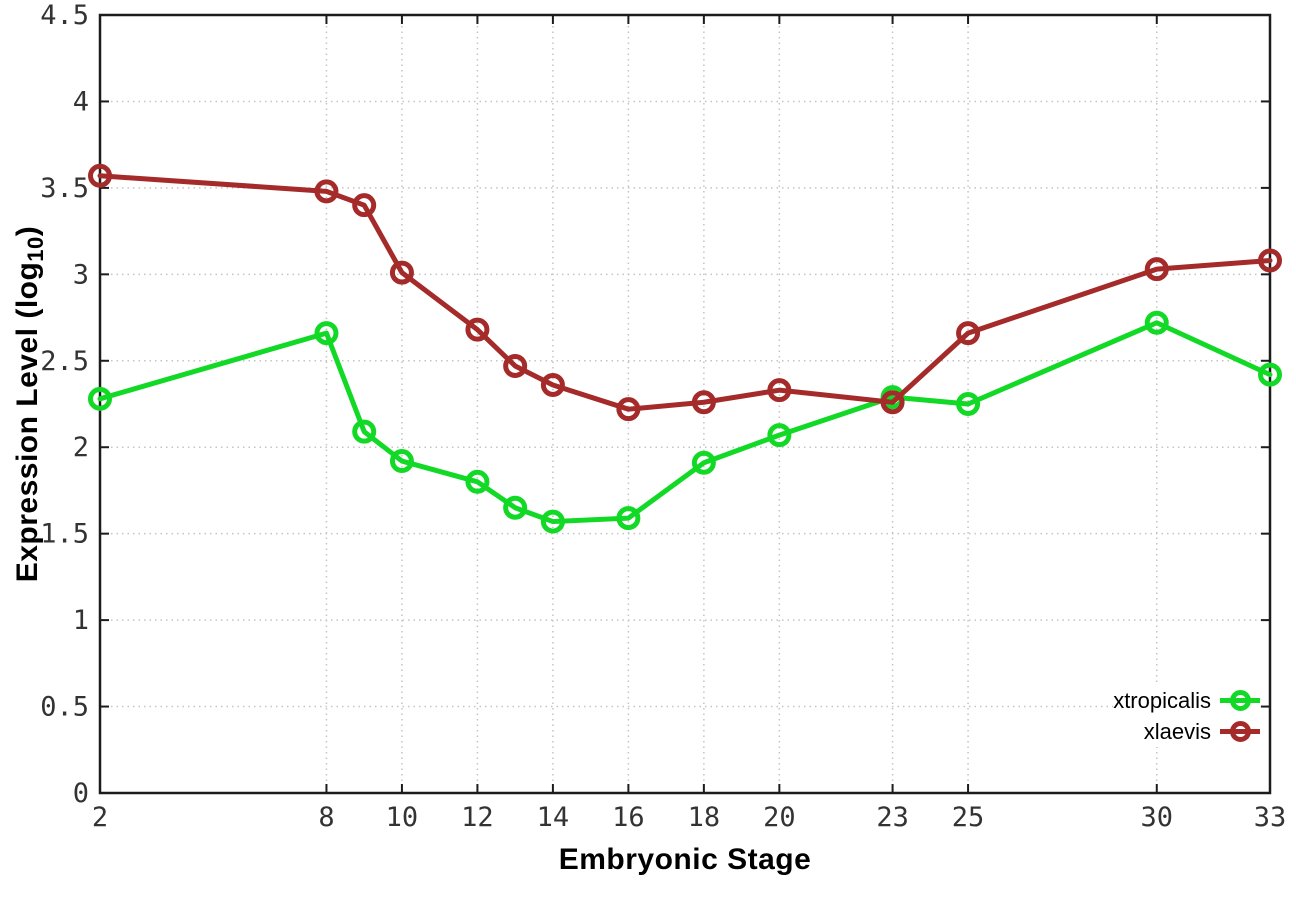 The width and height of the screenshot is (1296, 907). Describe the element at coordinates (553, 817) in the screenshot. I see `x-tick-label: 14` at that location.